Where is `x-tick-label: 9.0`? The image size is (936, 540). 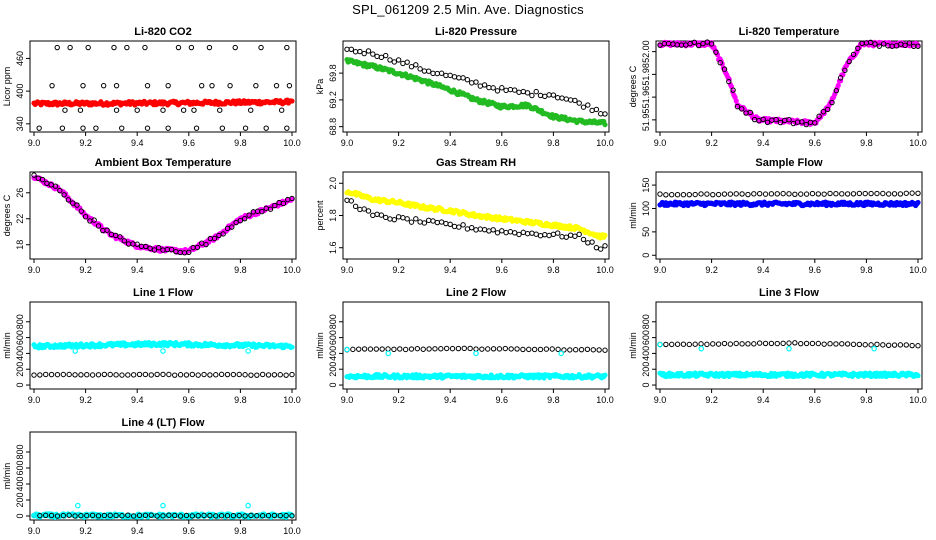 x-tick-label: 9.0 is located at coordinates (34, 400).